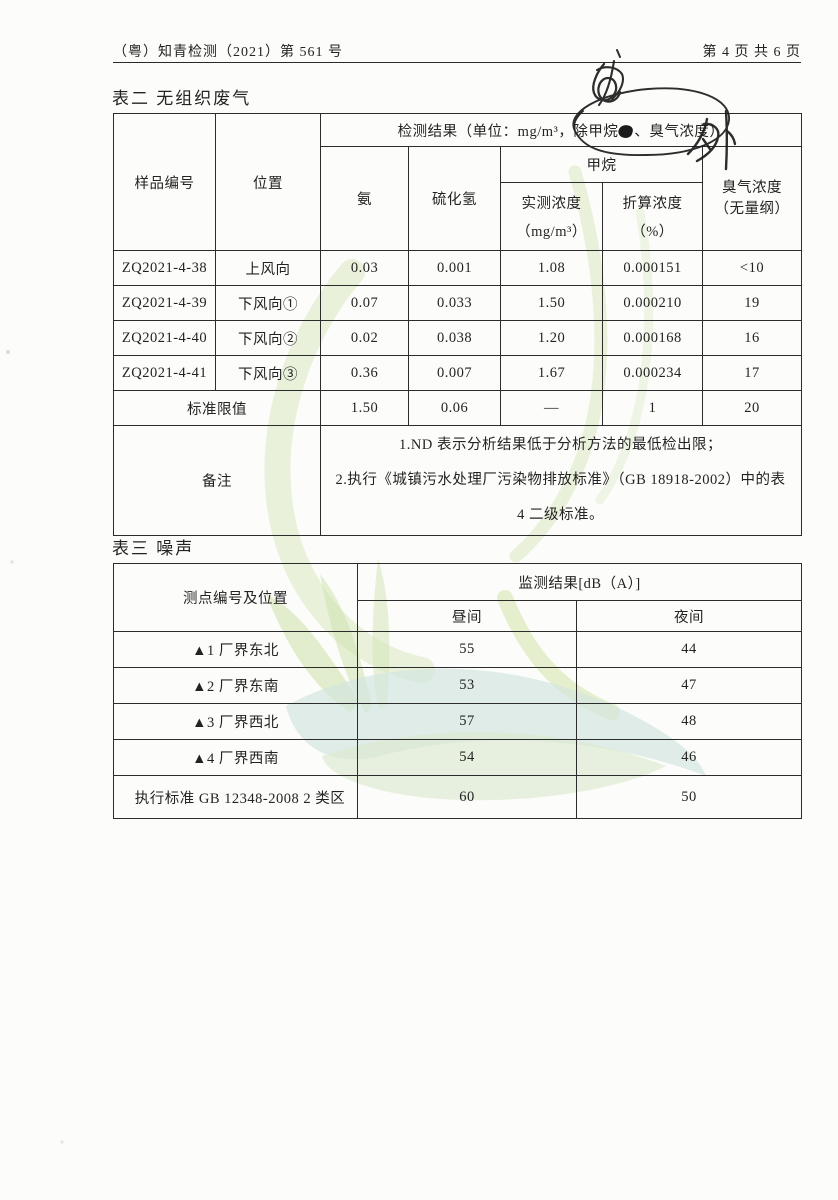 This screenshot has height=1200, width=838. What do you see at coordinates (679, 131) in the screenshot?
I see `result-title-suffix: 、臭气浓度）` at bounding box center [679, 131].